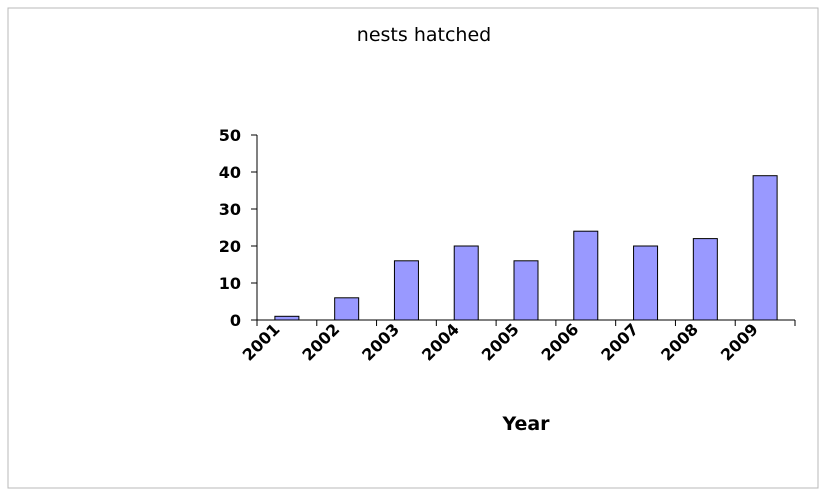 Image resolution: width=826 pixels, height=496 pixels. I want to click on bar-2005, so click(526, 290).